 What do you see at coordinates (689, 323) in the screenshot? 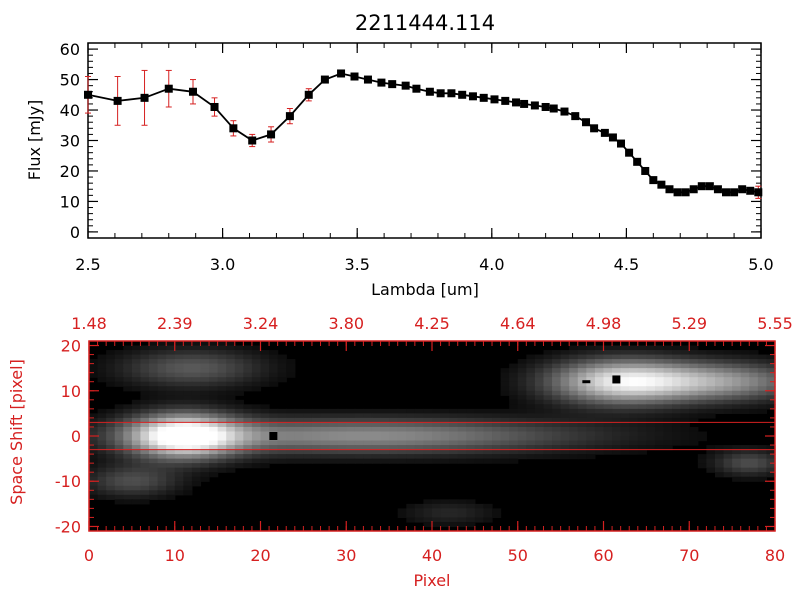
I see `image-top-tick-label: 5.29` at bounding box center [689, 323].